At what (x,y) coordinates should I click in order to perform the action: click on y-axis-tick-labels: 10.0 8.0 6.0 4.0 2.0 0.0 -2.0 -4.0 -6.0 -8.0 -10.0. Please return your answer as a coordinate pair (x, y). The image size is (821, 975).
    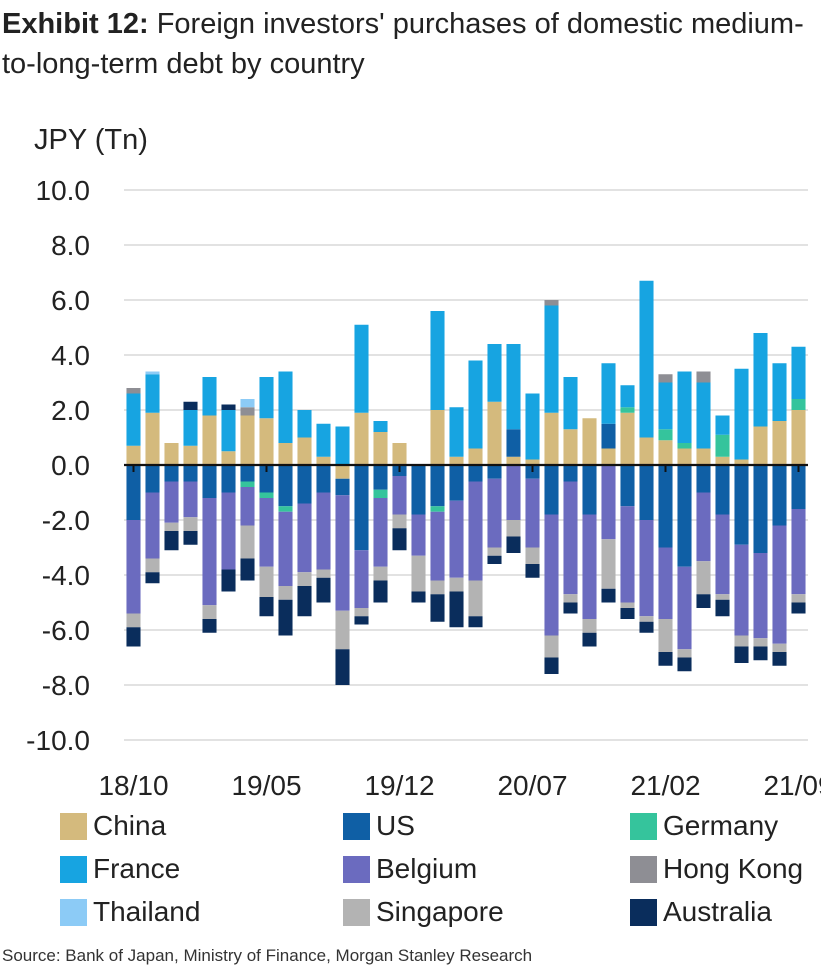
    Looking at the image, I should click on (58, 465).